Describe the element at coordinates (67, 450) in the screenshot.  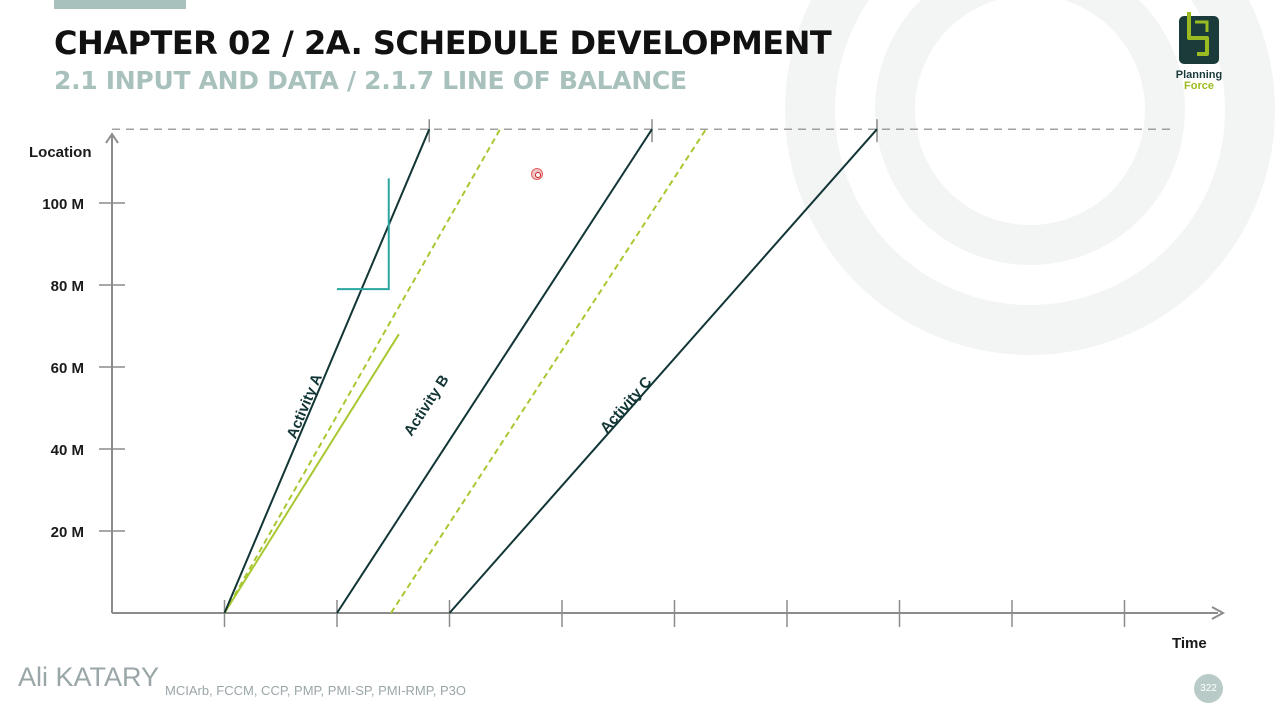
I see `y-tick-label: 40 M` at that location.